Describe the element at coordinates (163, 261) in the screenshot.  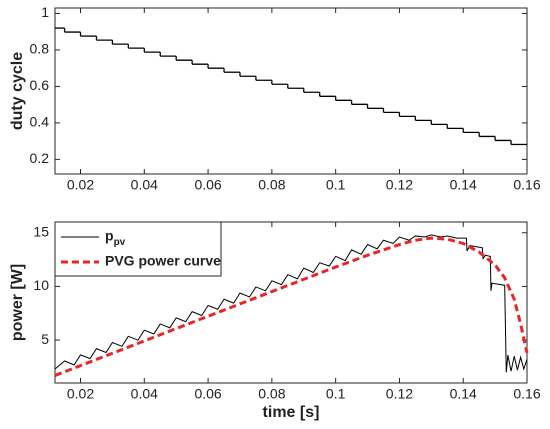
I see `legend-label: PVG power curve` at that location.